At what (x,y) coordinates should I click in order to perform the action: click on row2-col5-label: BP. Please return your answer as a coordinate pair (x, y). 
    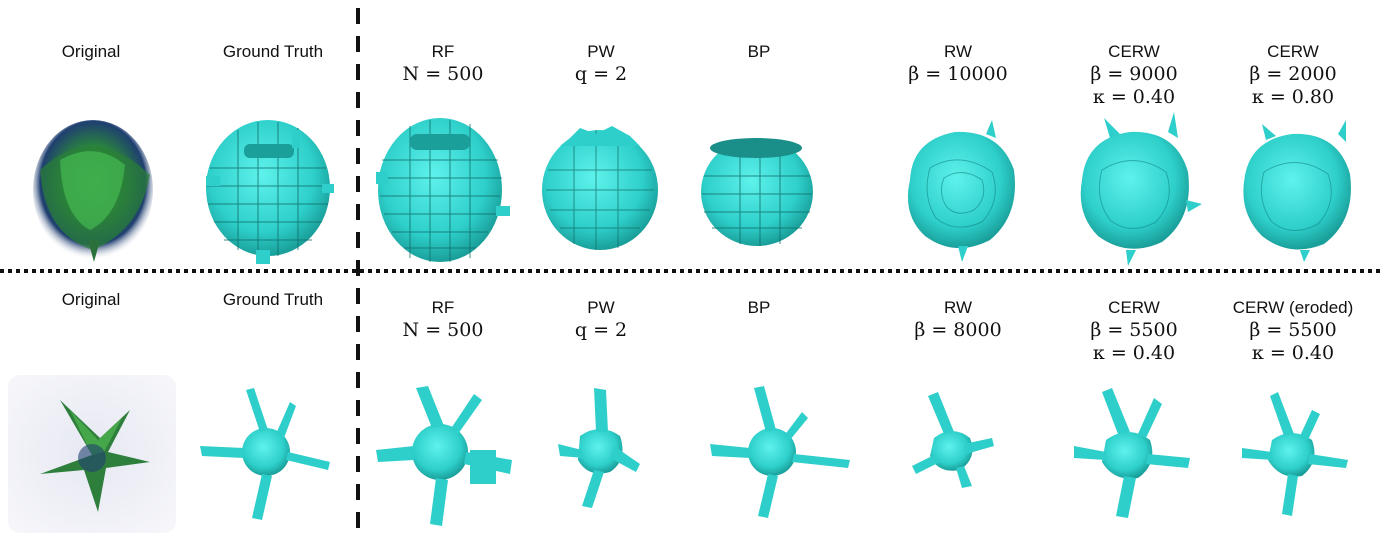
    Looking at the image, I should click on (759, 307).